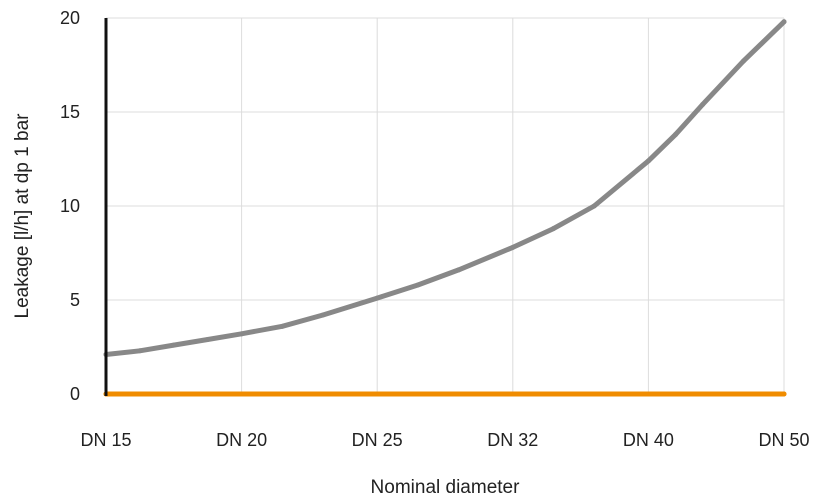 The width and height of the screenshot is (819, 499). What do you see at coordinates (22, 216) in the screenshot?
I see `y-axis-title: Leakage [l/h] at dp 1 bar` at bounding box center [22, 216].